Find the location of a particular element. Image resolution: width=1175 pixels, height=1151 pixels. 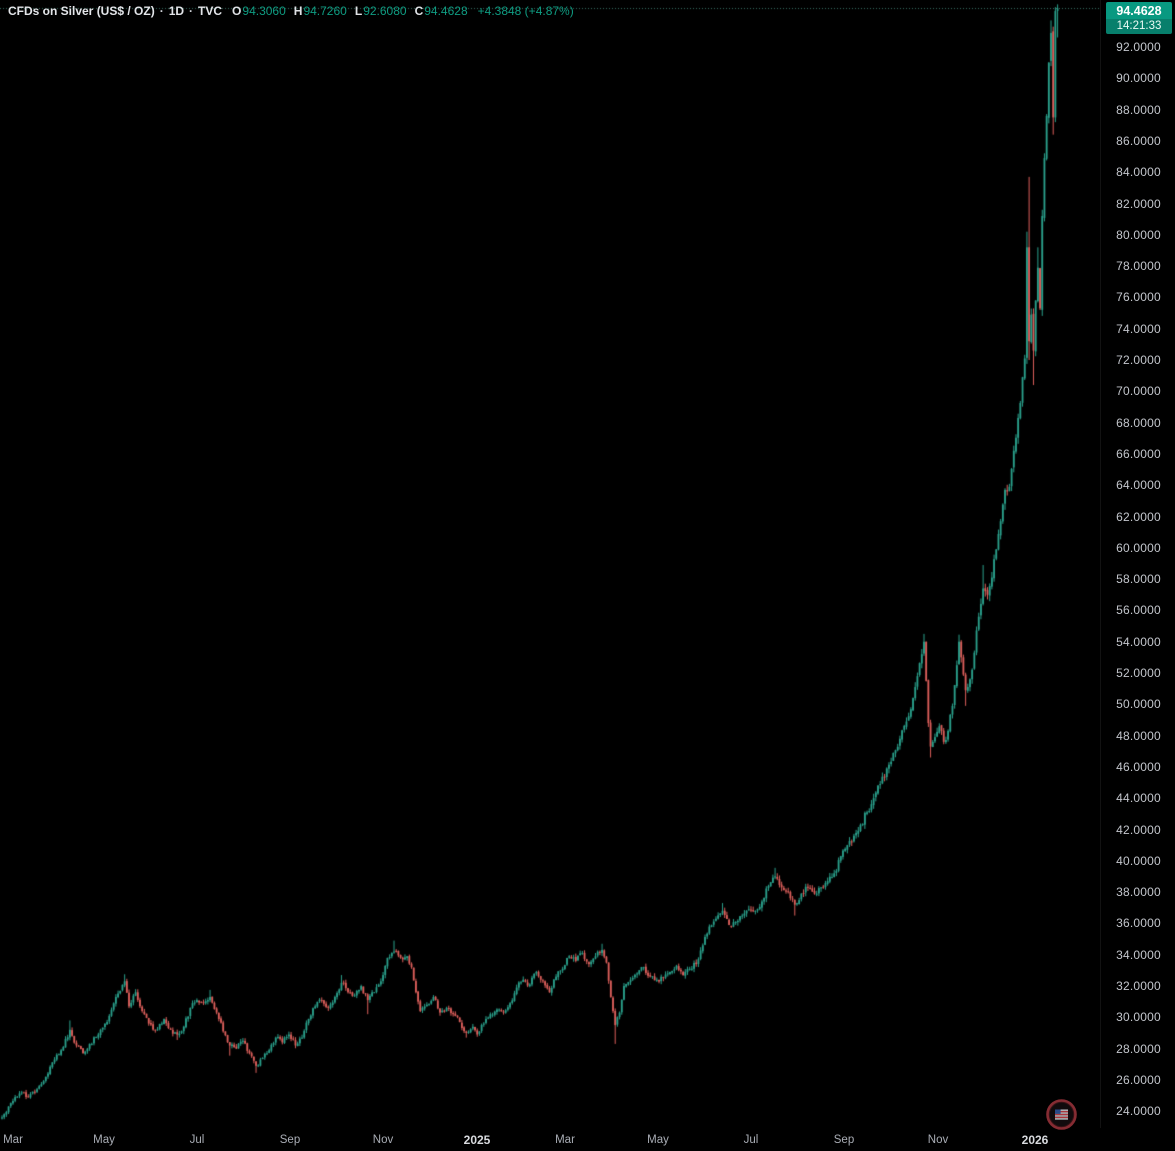

price-tick-label: 52.0000 is located at coordinates (1138, 673).